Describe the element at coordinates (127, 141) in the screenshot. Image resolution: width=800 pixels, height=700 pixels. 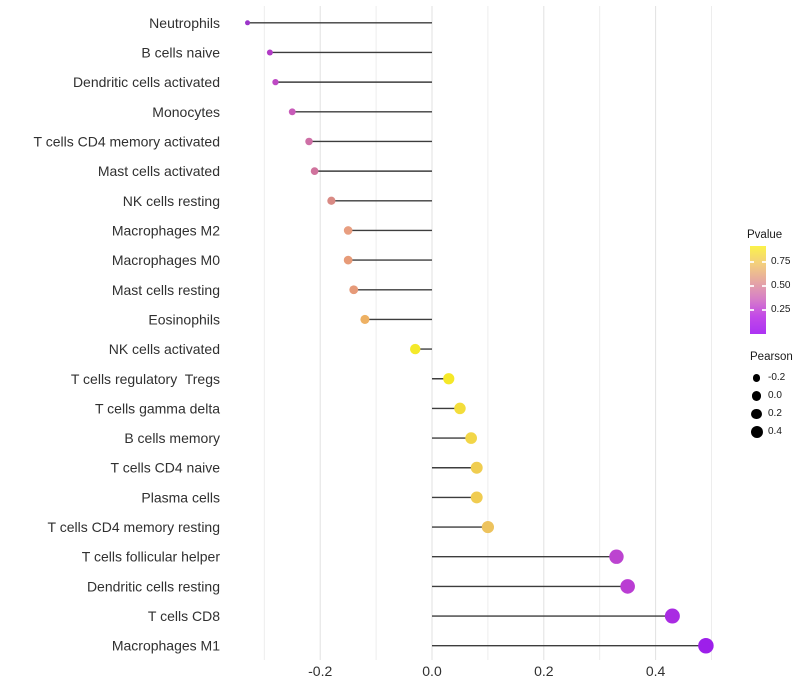
I see `y-axis-label: T cells CD4 memory activated` at that location.